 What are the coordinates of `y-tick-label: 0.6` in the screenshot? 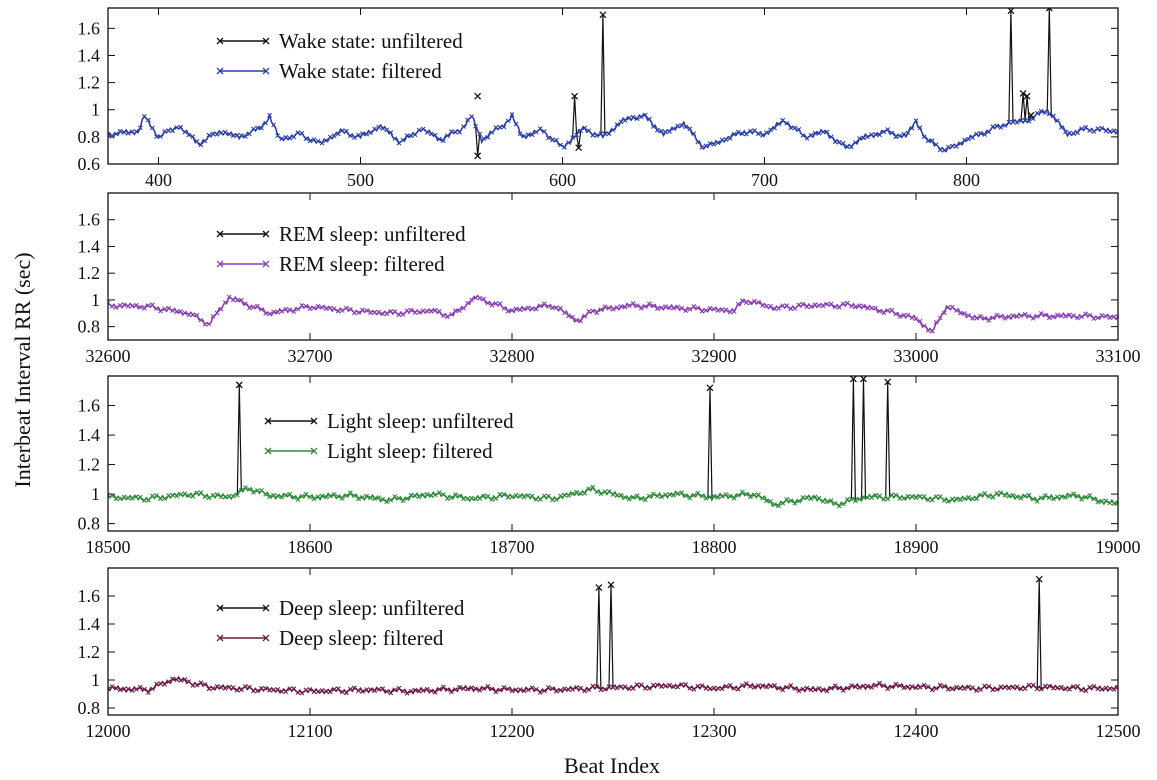 It's located at (89, 164).